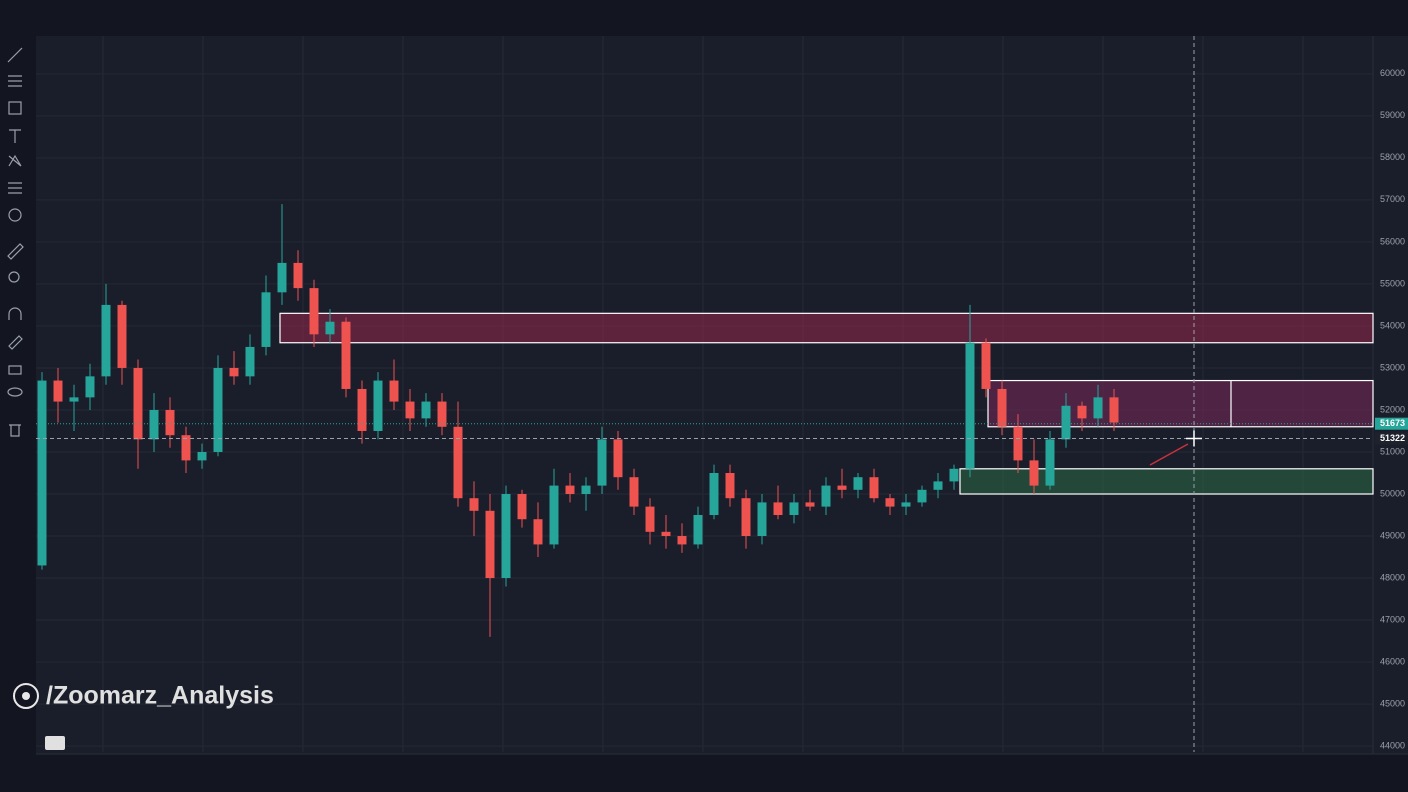 The image size is (1408, 792). What do you see at coordinates (15, 242) in the screenshot?
I see `toolbar` at bounding box center [15, 242].